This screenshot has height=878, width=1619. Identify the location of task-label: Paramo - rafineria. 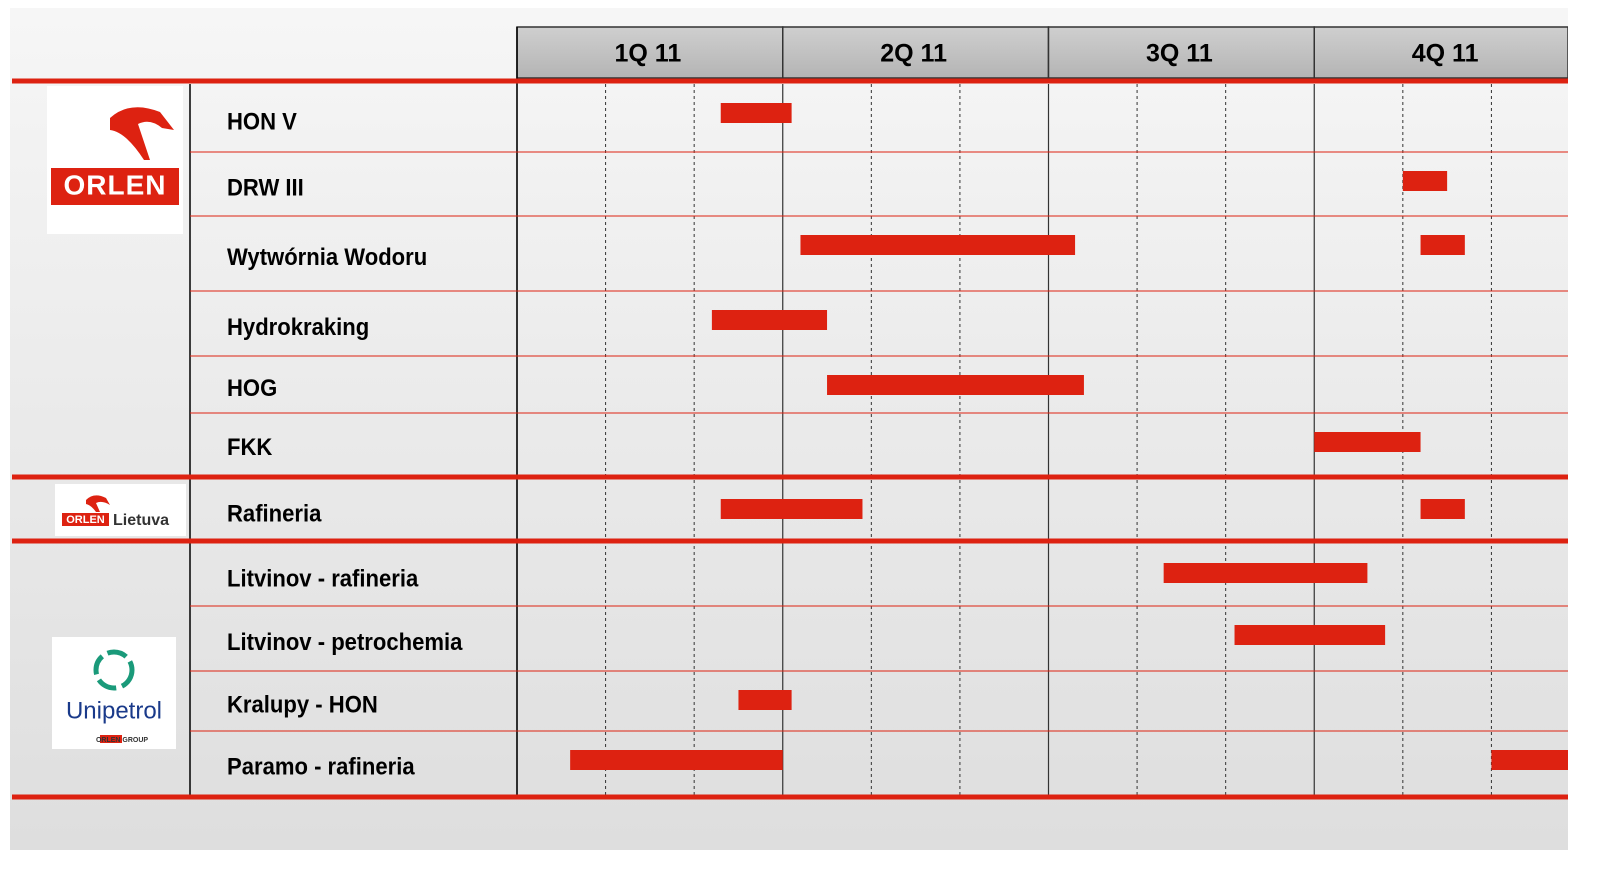
(321, 765).